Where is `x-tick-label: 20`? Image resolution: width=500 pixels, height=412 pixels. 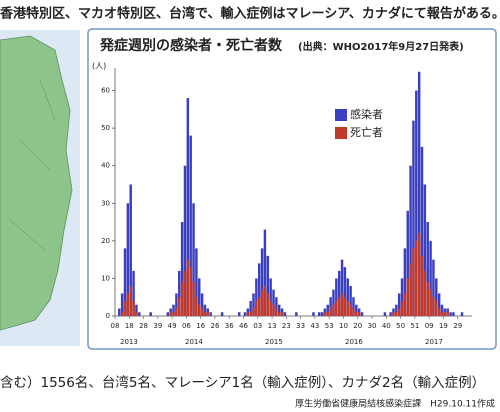 x-tick-label: 20 is located at coordinates (357, 326).